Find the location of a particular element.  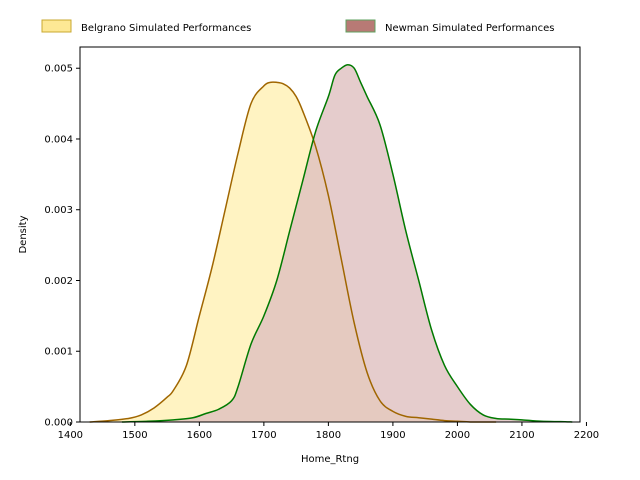

x-tick-label: 1500 is located at coordinates (134, 435).